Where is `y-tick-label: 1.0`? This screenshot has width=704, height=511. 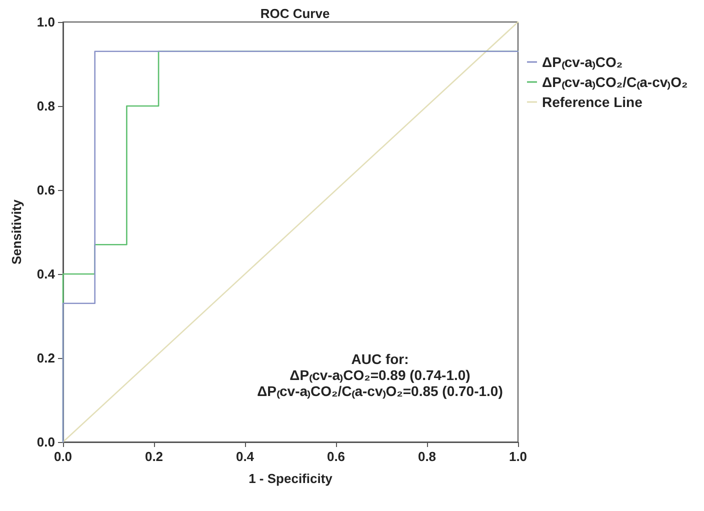 y-tick-label: 1.0 is located at coordinates (45, 22).